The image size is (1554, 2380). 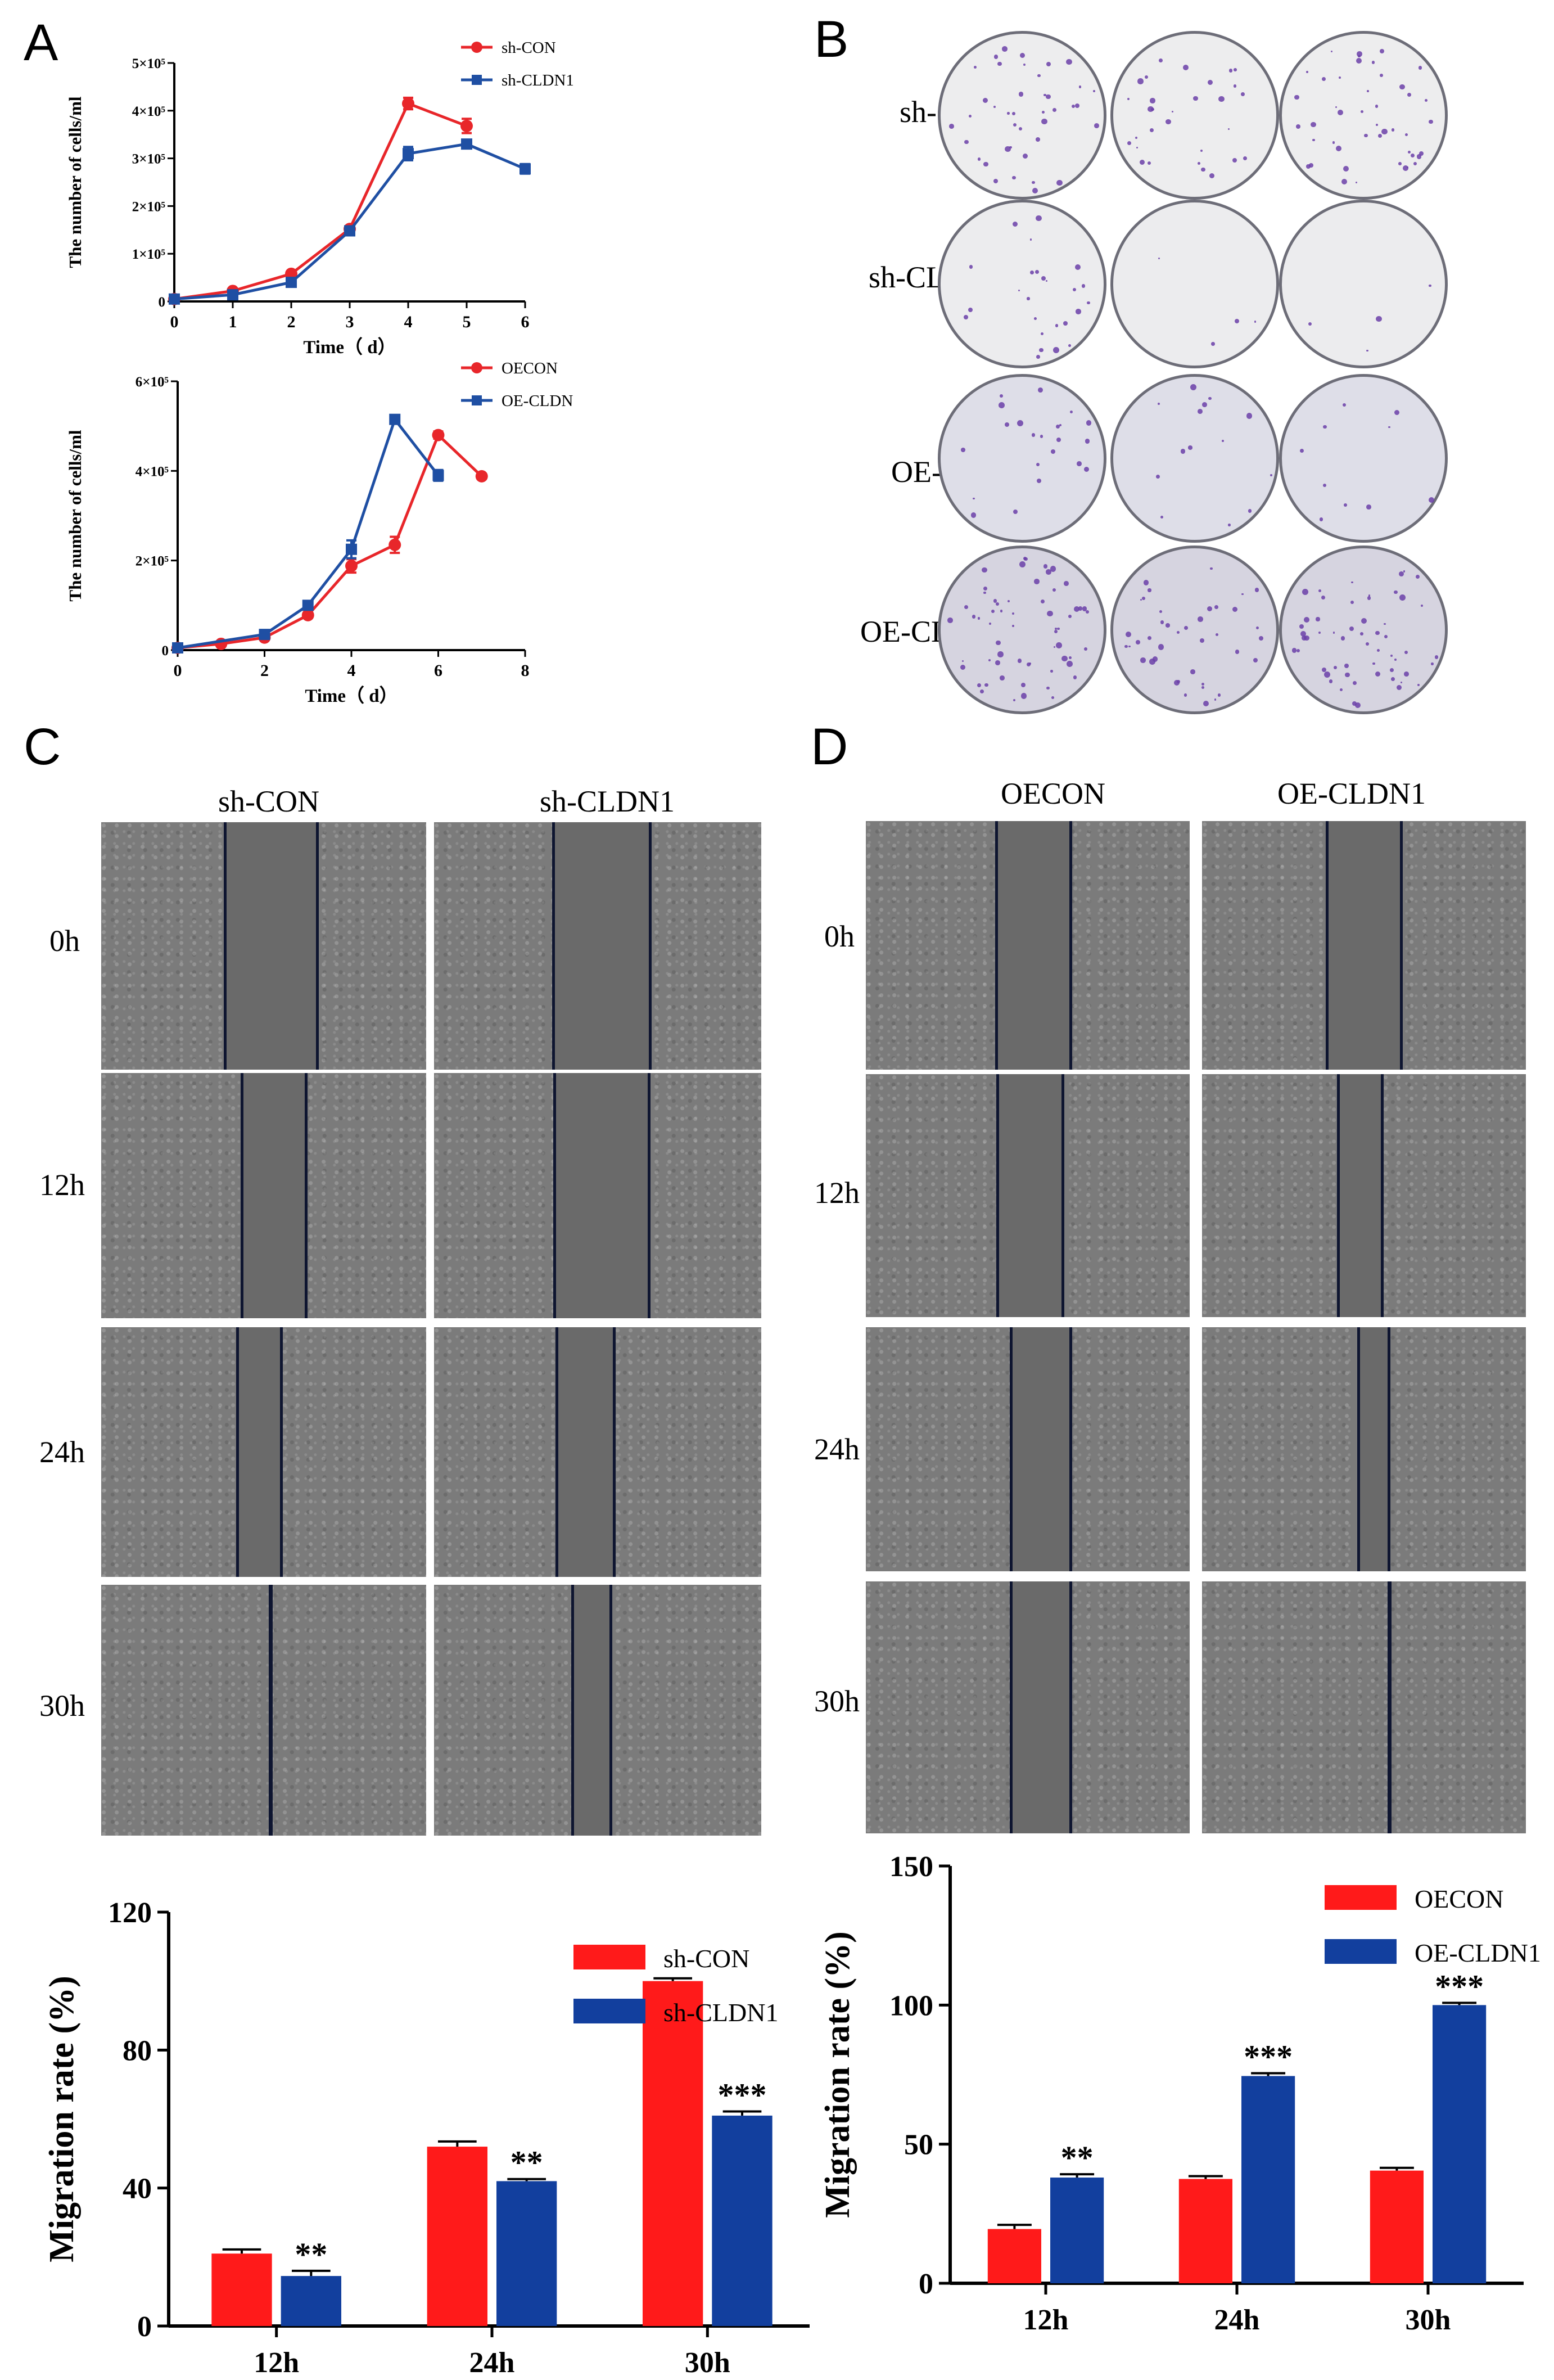 What do you see at coordinates (152, 382) in the screenshot?
I see `y-tick-label: 6×10⁵` at bounding box center [152, 382].